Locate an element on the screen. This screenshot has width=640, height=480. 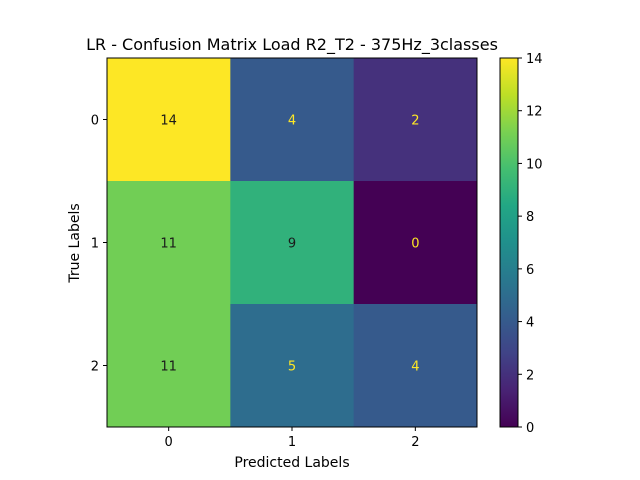
heatmap-cell-r2-c0 is located at coordinates (169, 366).